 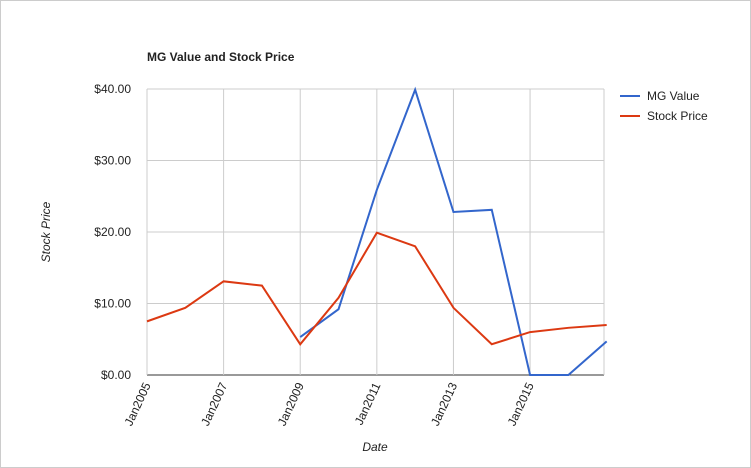 What do you see at coordinates (112, 161) in the screenshot?
I see `y-tick-label: $30.00` at bounding box center [112, 161].